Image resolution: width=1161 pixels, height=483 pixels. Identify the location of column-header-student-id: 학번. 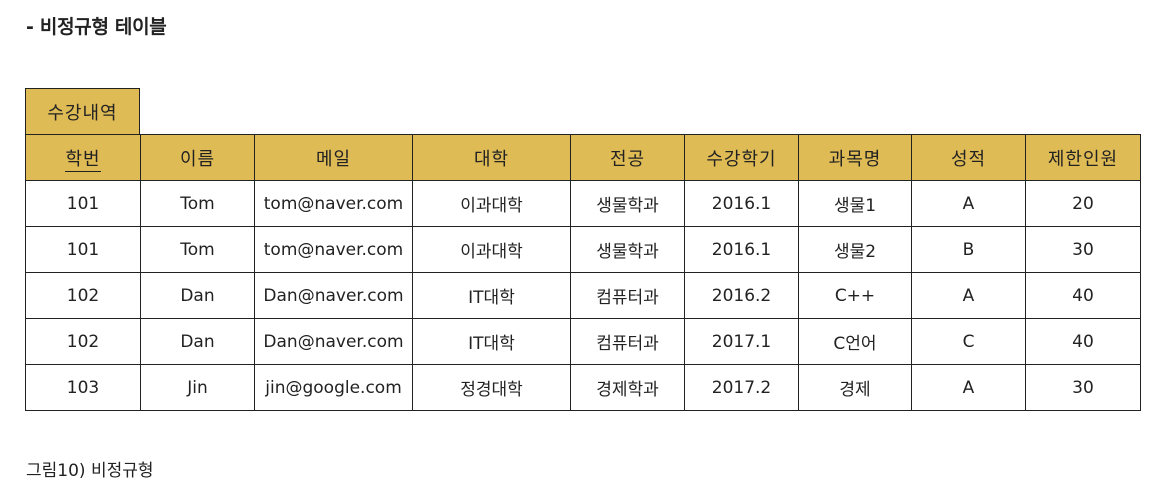
(83, 157).